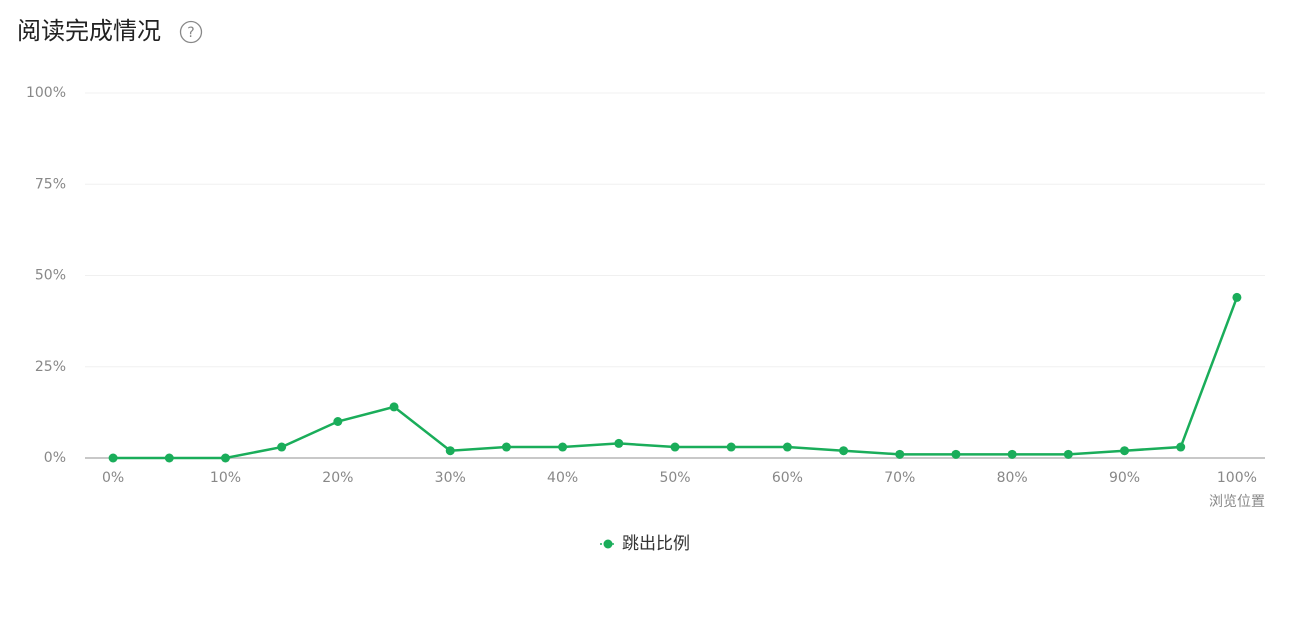 This screenshot has width=1311, height=630. Describe the element at coordinates (656, 544) in the screenshot. I see `legend-label: 跳出比例` at that location.